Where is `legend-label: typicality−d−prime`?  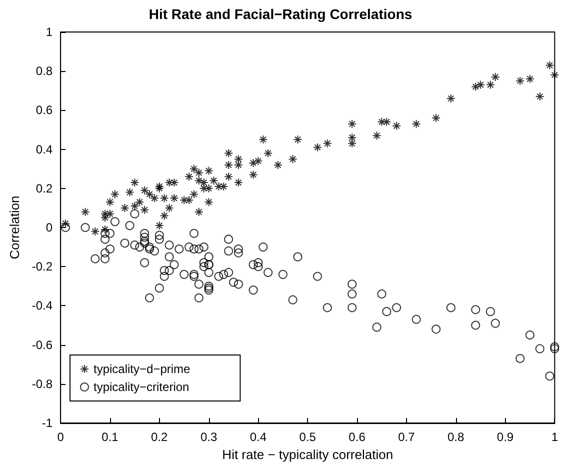
legend-label: typicality−d−prime is located at coordinates (142, 369).